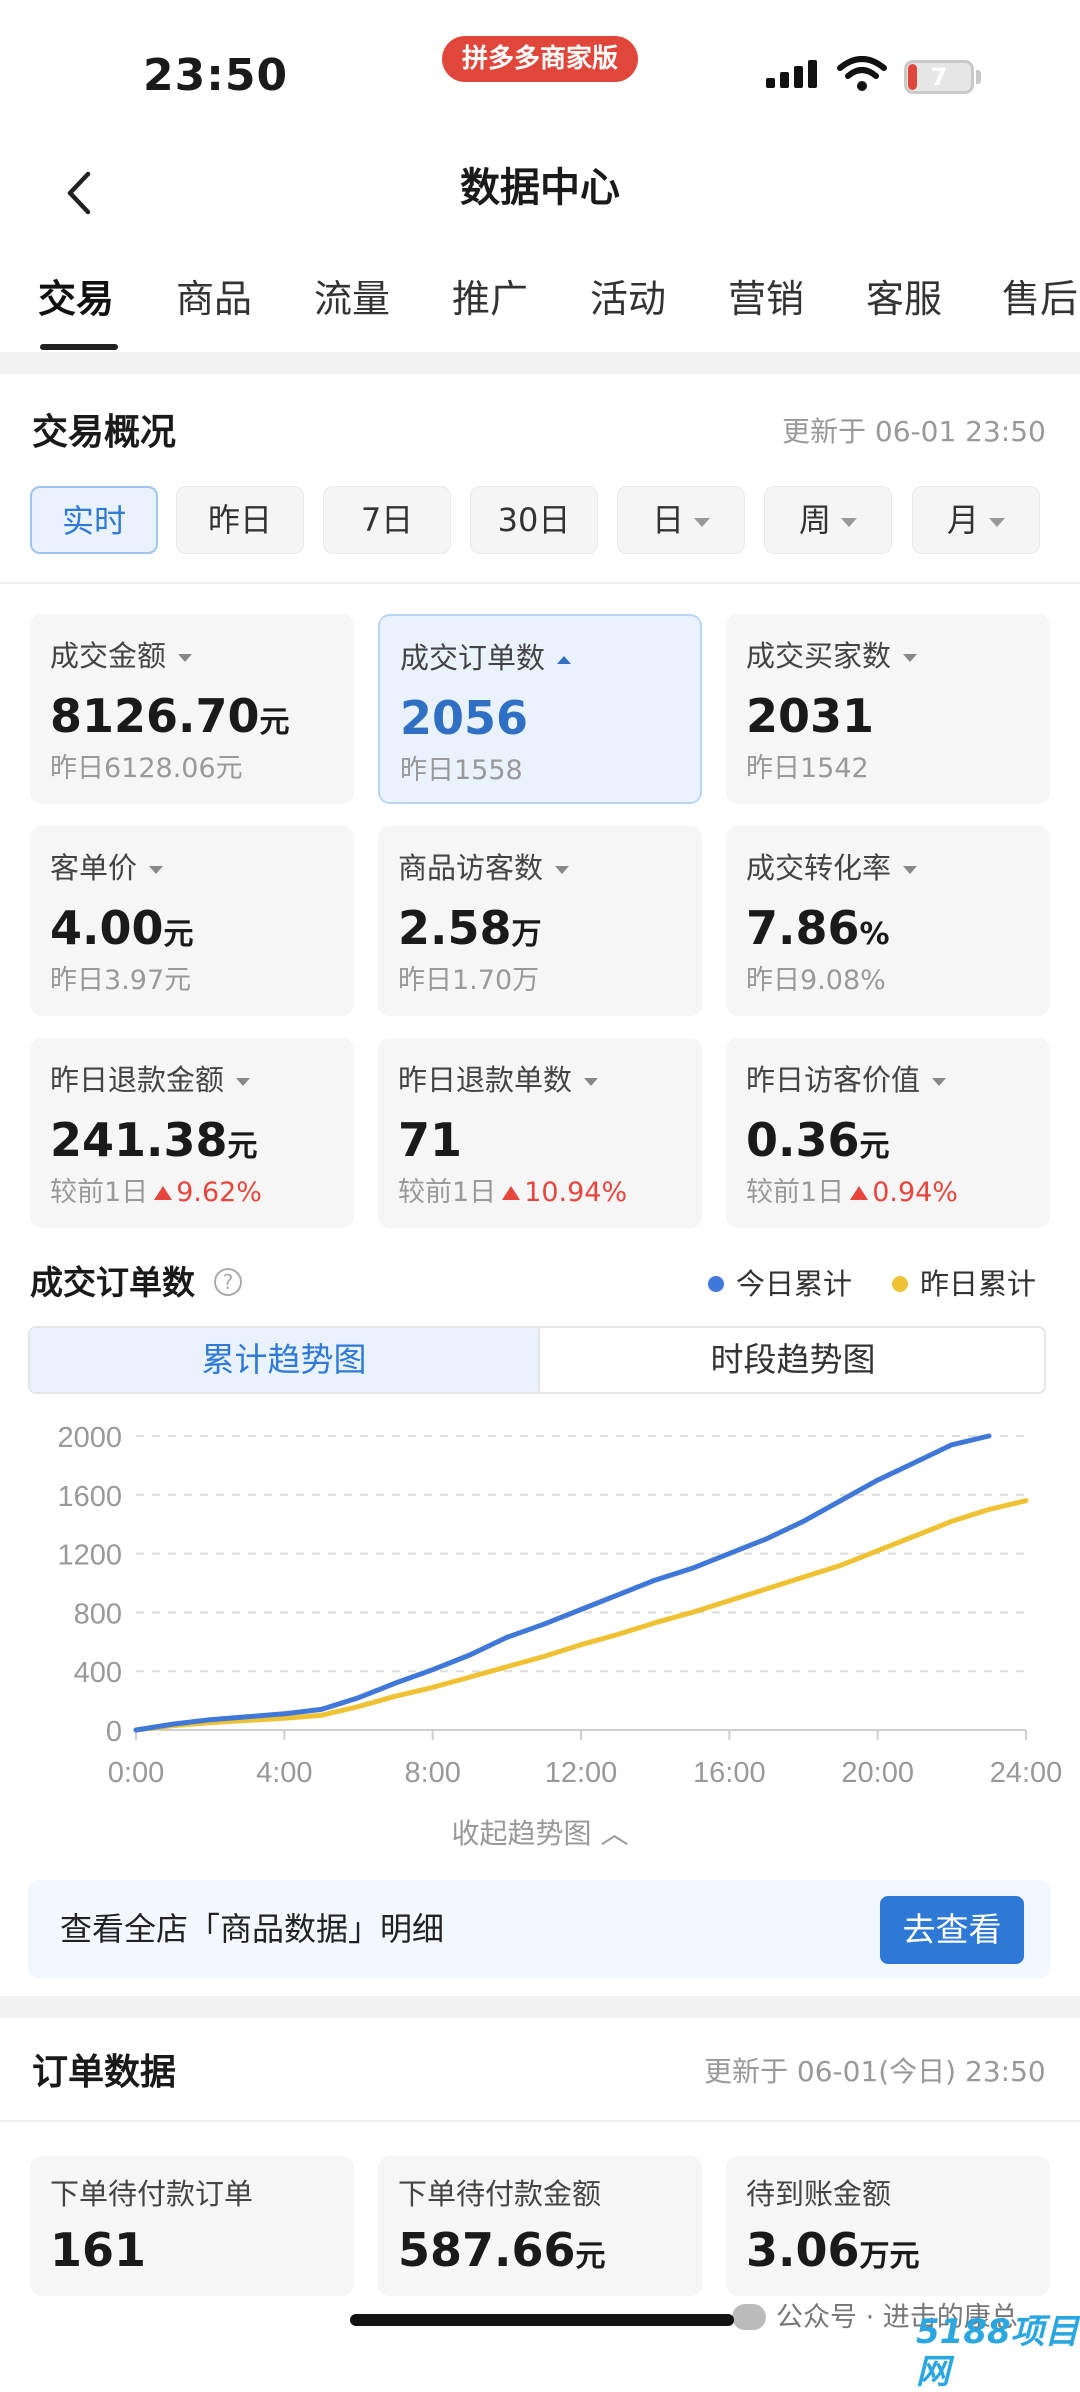 Image resolution: width=1080 pixels, height=2392 pixels. I want to click on order-card-unpaid-amount: 下单待付款金额 587.66元, so click(540, 2226).